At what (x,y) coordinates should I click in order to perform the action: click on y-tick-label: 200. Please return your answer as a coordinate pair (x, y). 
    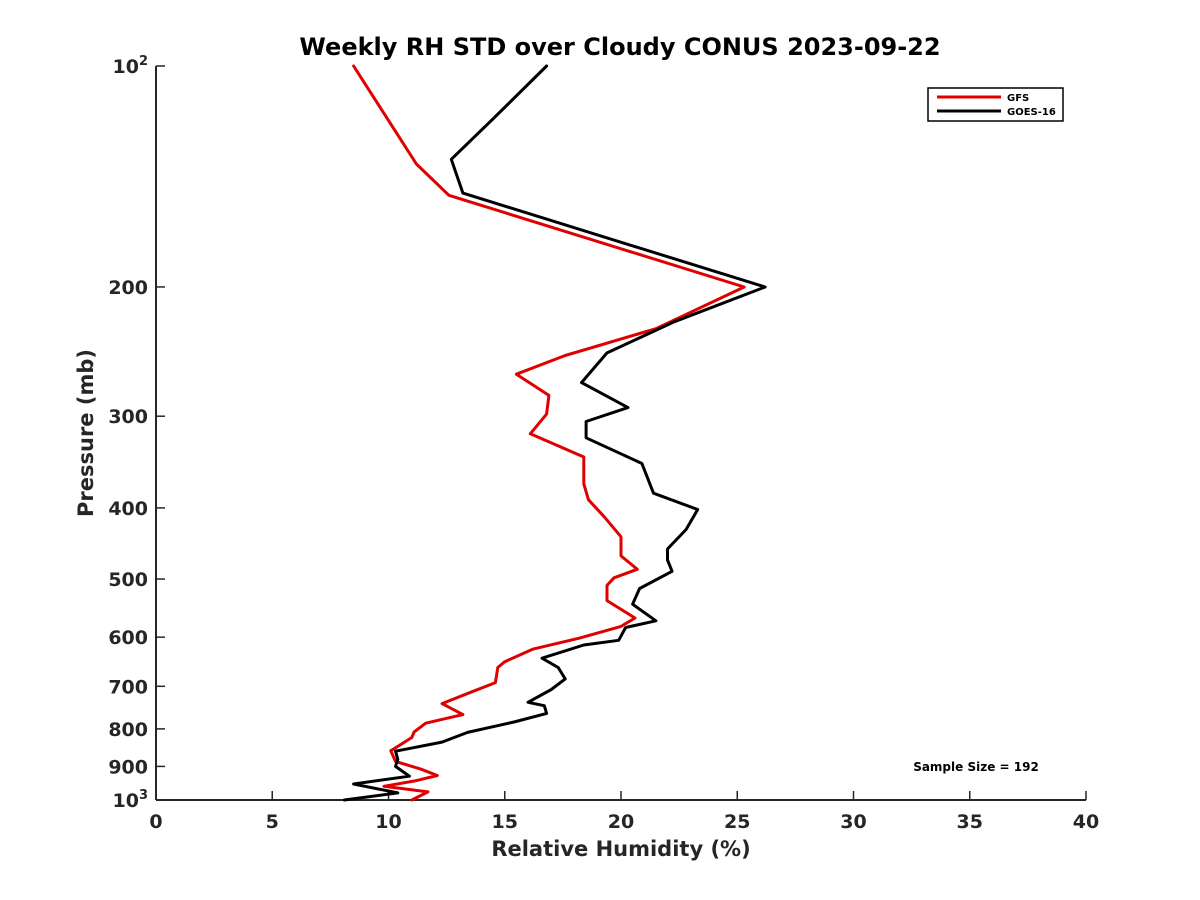
    Looking at the image, I should click on (128, 288).